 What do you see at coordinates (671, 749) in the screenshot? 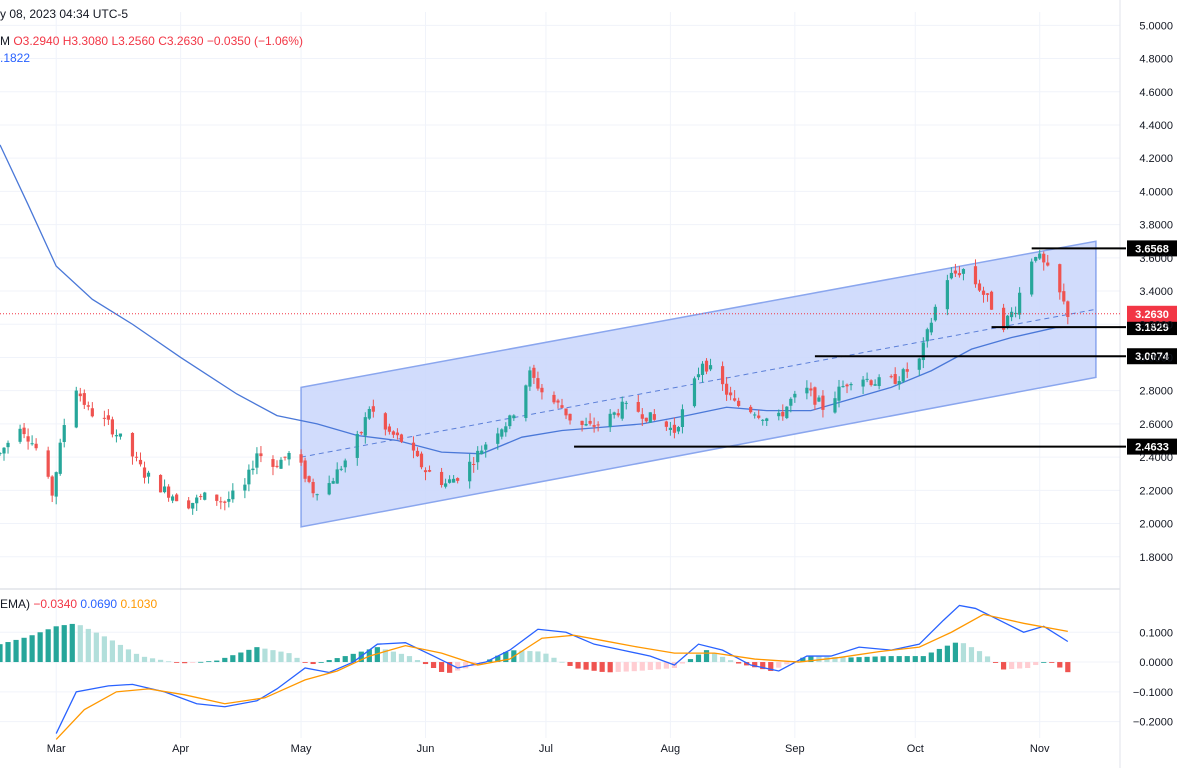
I see `date-tick-label: Aug` at bounding box center [671, 749].